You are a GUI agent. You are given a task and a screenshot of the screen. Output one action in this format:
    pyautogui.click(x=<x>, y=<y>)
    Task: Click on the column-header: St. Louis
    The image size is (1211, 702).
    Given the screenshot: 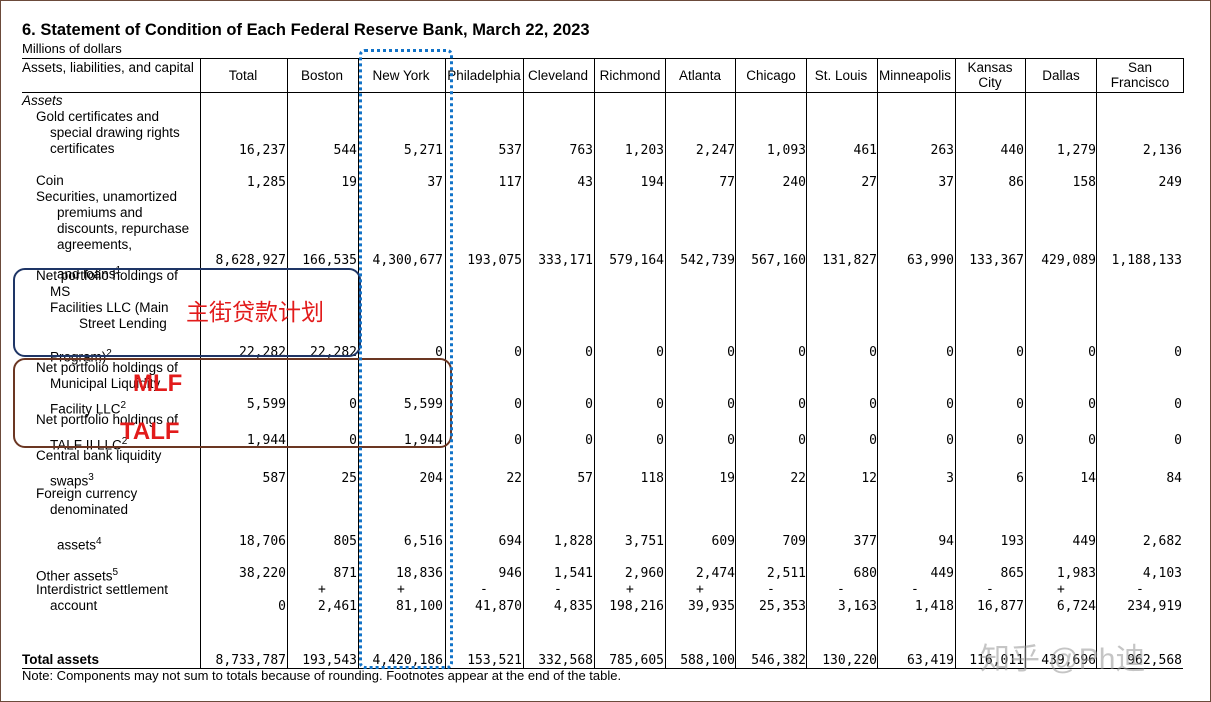 What is the action you would take?
    pyautogui.click(x=841, y=75)
    